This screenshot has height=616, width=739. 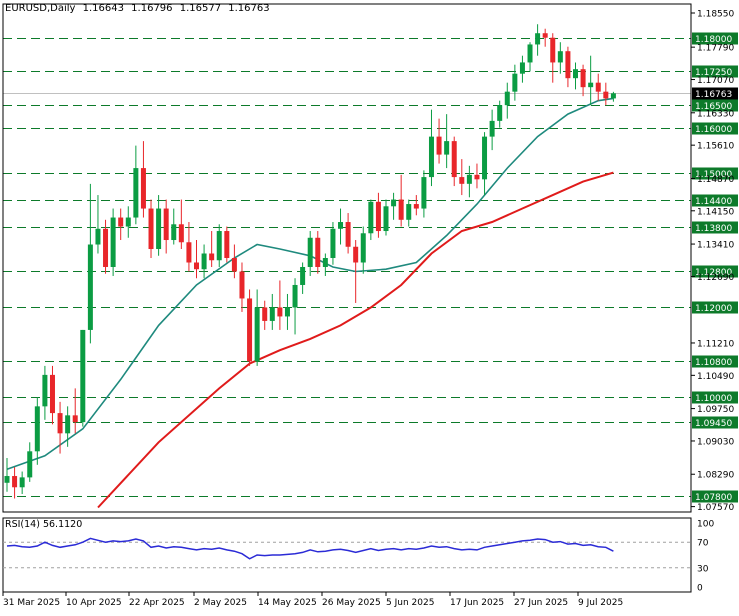 What do you see at coordinates (22, 524) in the screenshot?
I see `rsi-label: RSI(14)` at bounding box center [22, 524].